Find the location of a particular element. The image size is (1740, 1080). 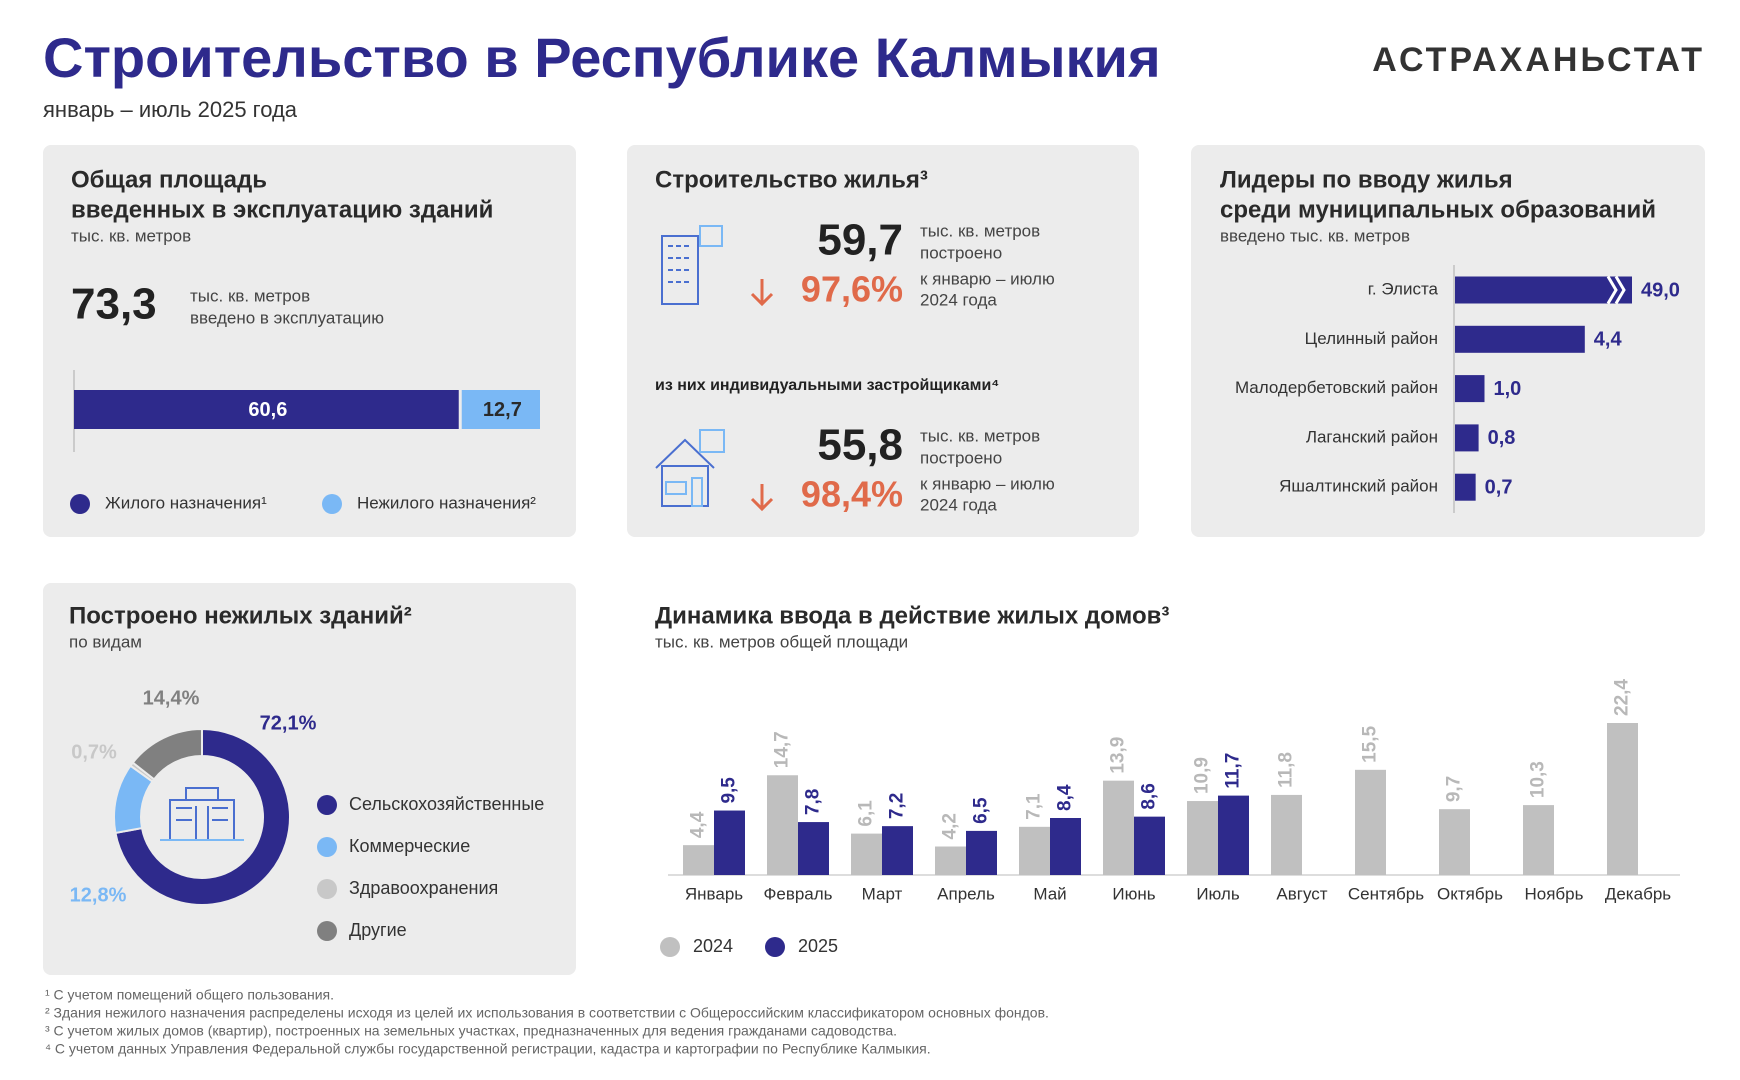

value-label: 72,1% is located at coordinates (288, 723).